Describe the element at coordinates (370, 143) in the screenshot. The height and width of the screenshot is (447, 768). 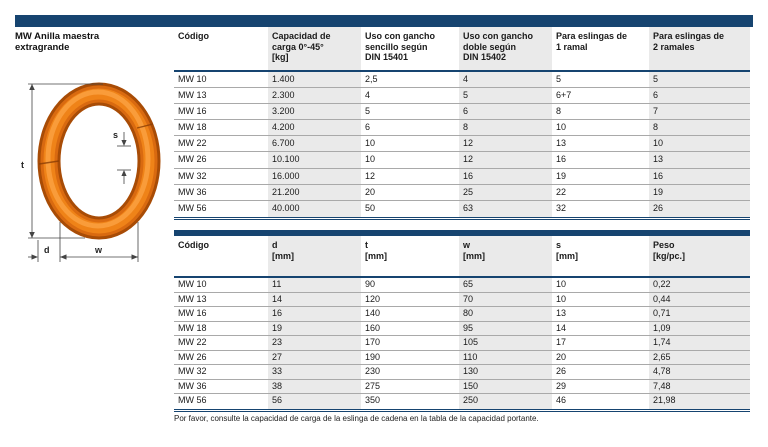
I see `cell-gancho-sencillo: 10` at that location.